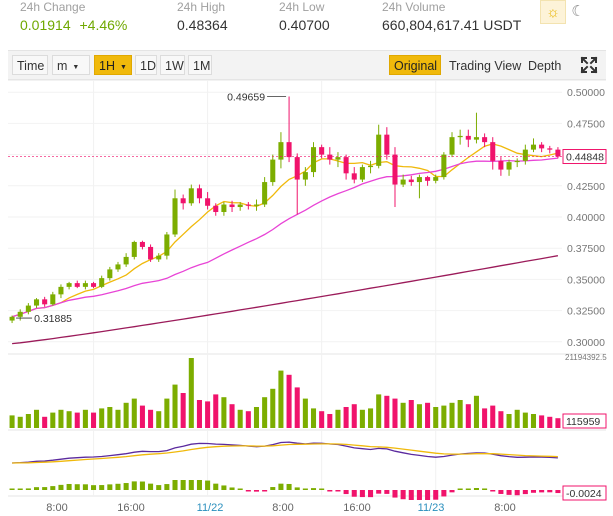 Image resolution: width=613 pixels, height=516 pixels. Describe the element at coordinates (586, 343) in the screenshot. I see `price-tick-label: 0.30000` at that location.